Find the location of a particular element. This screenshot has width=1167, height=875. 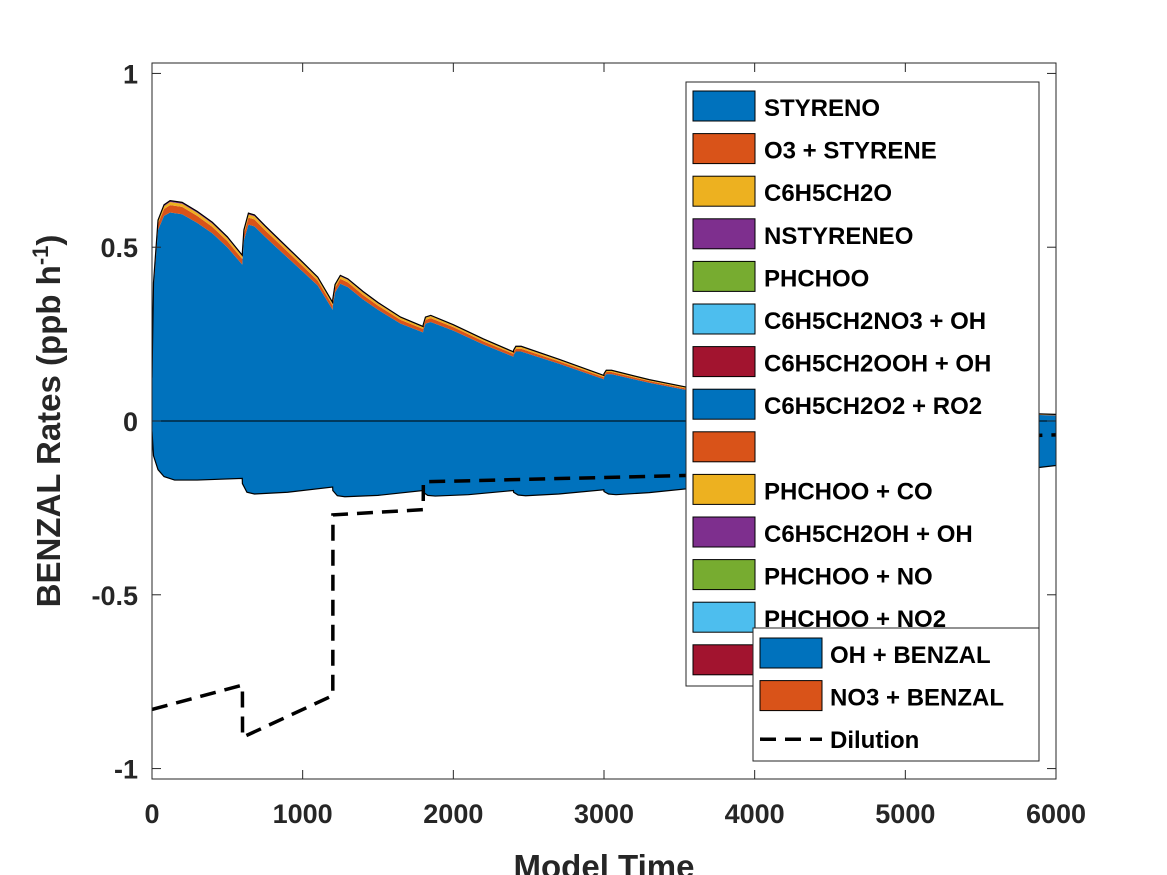

y-tick-label: 1 is located at coordinates (130, 74).